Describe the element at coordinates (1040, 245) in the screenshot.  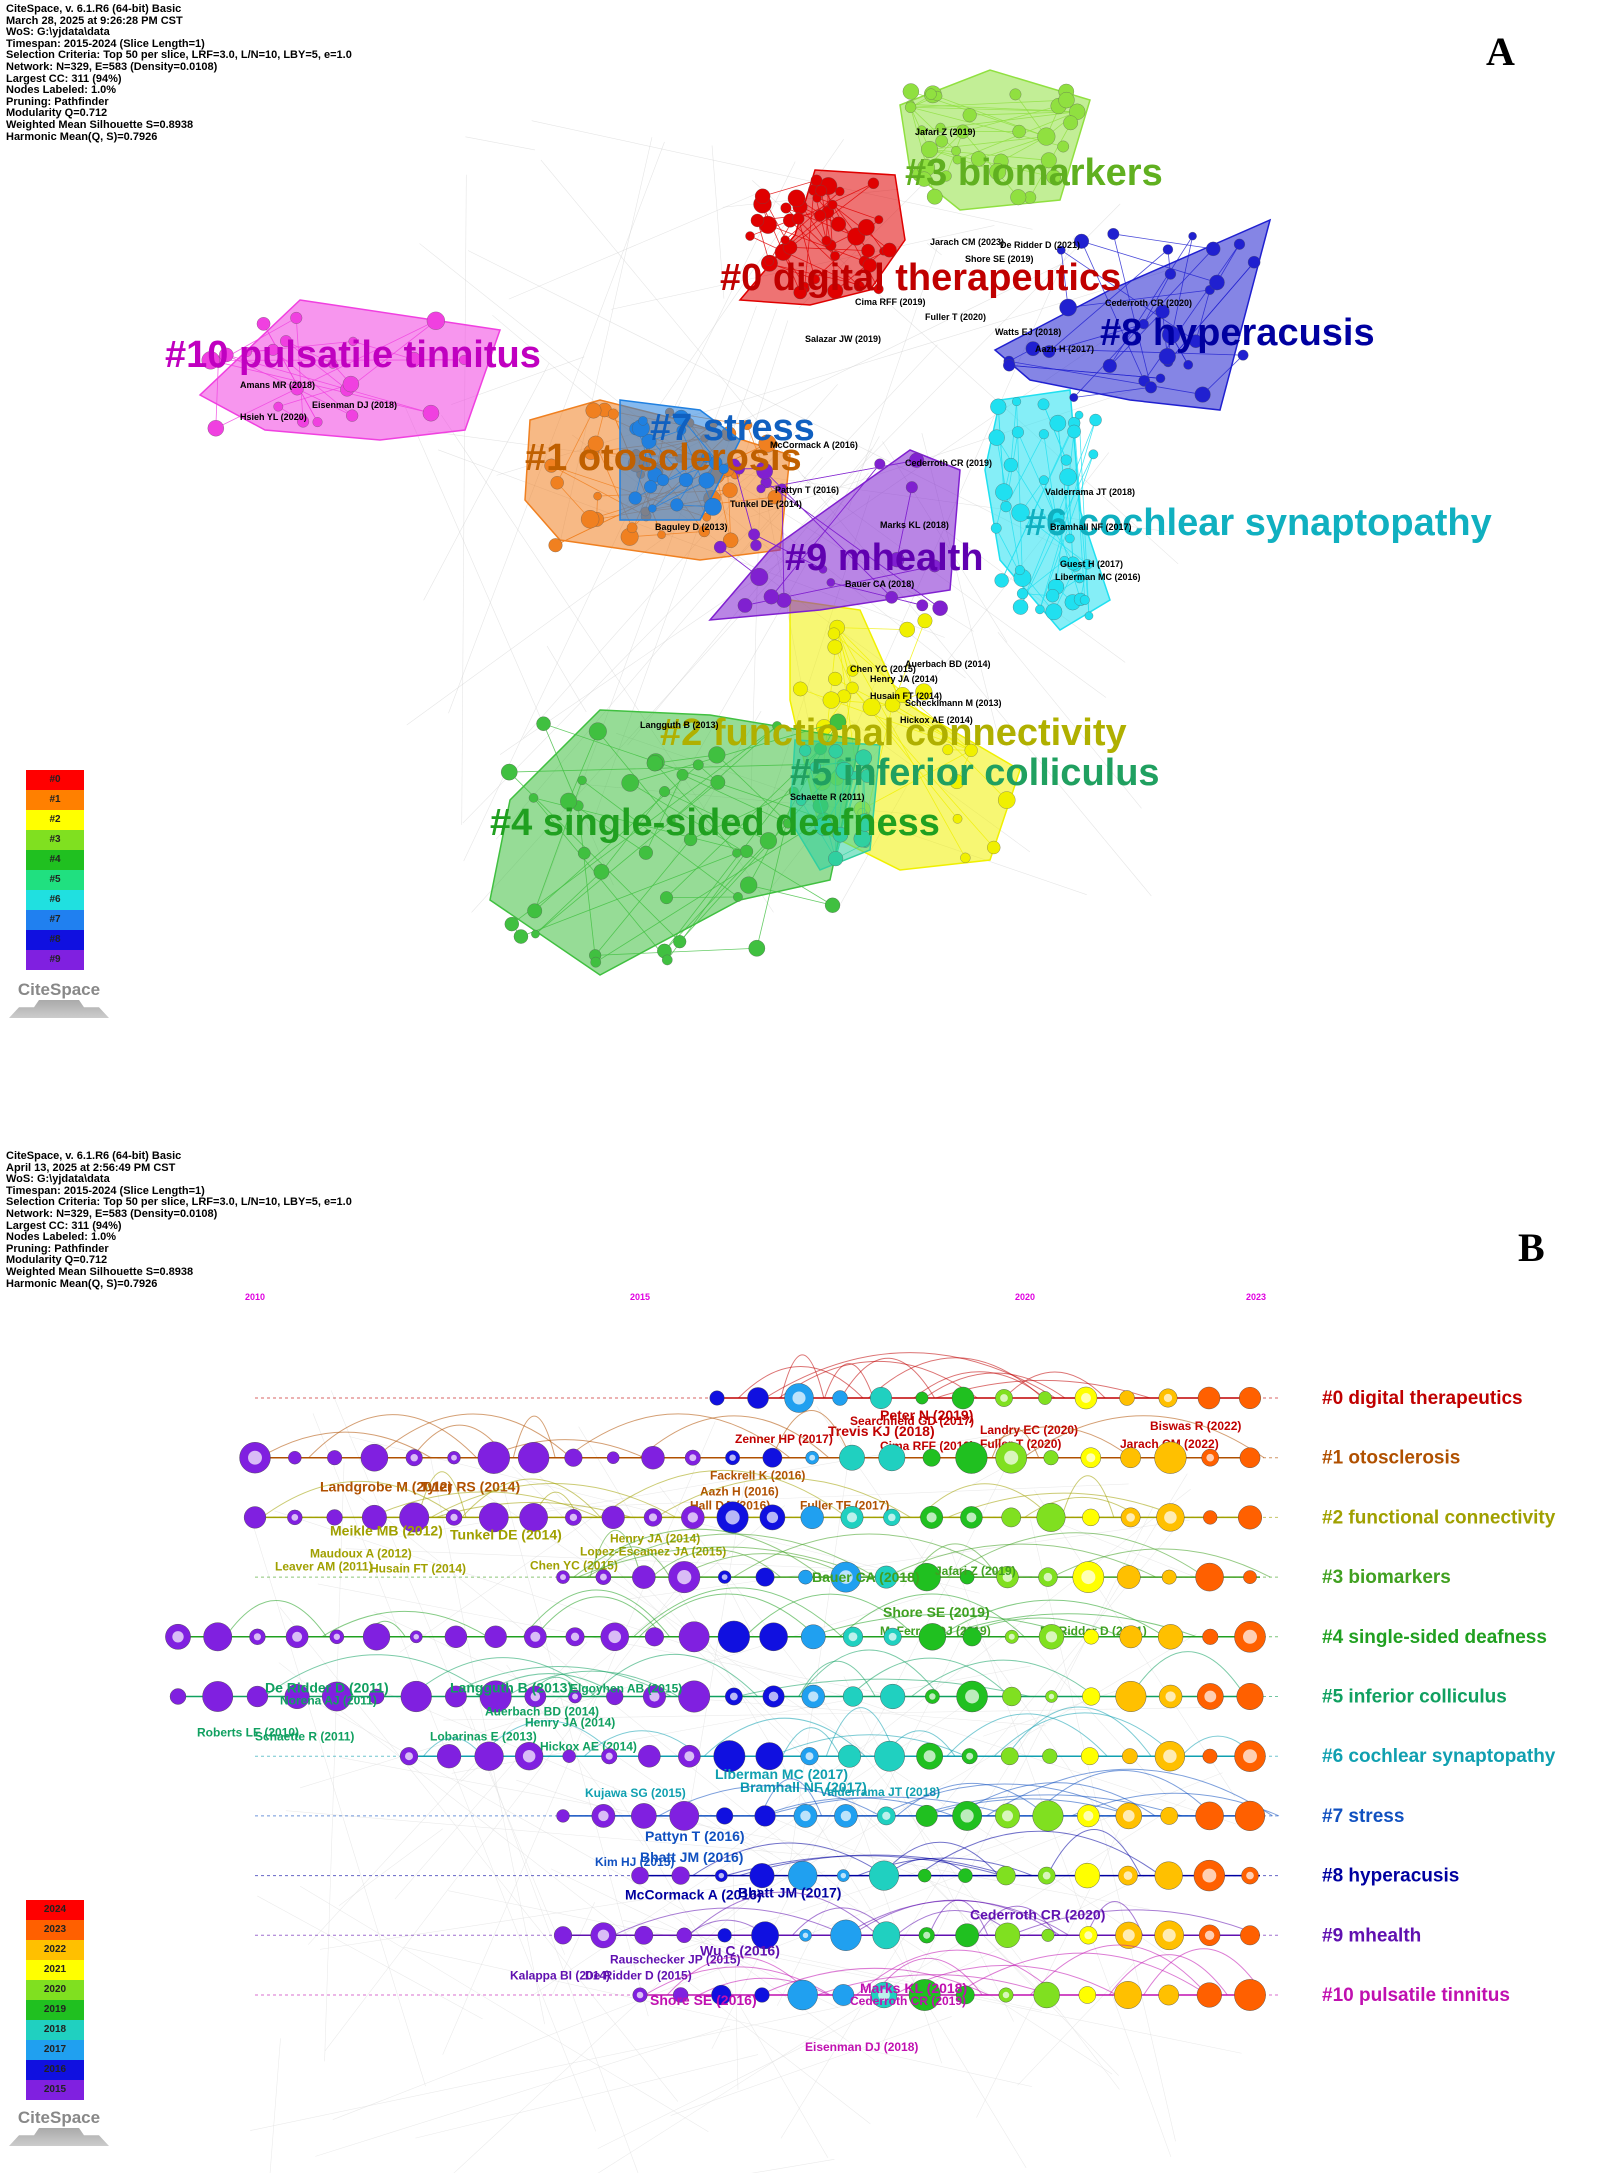
I see `node-label: De Ridder D (2021)` at that location.